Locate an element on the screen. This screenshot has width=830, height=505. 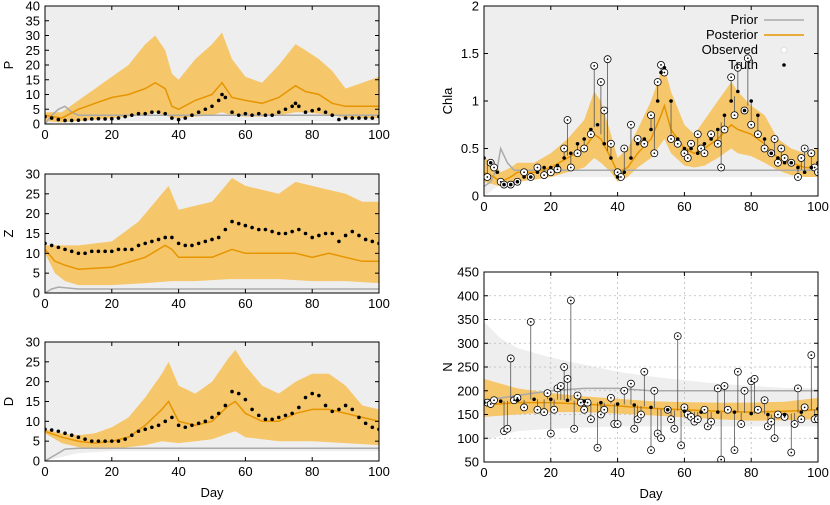
y-tick-label: 35 is located at coordinates (33, 20).